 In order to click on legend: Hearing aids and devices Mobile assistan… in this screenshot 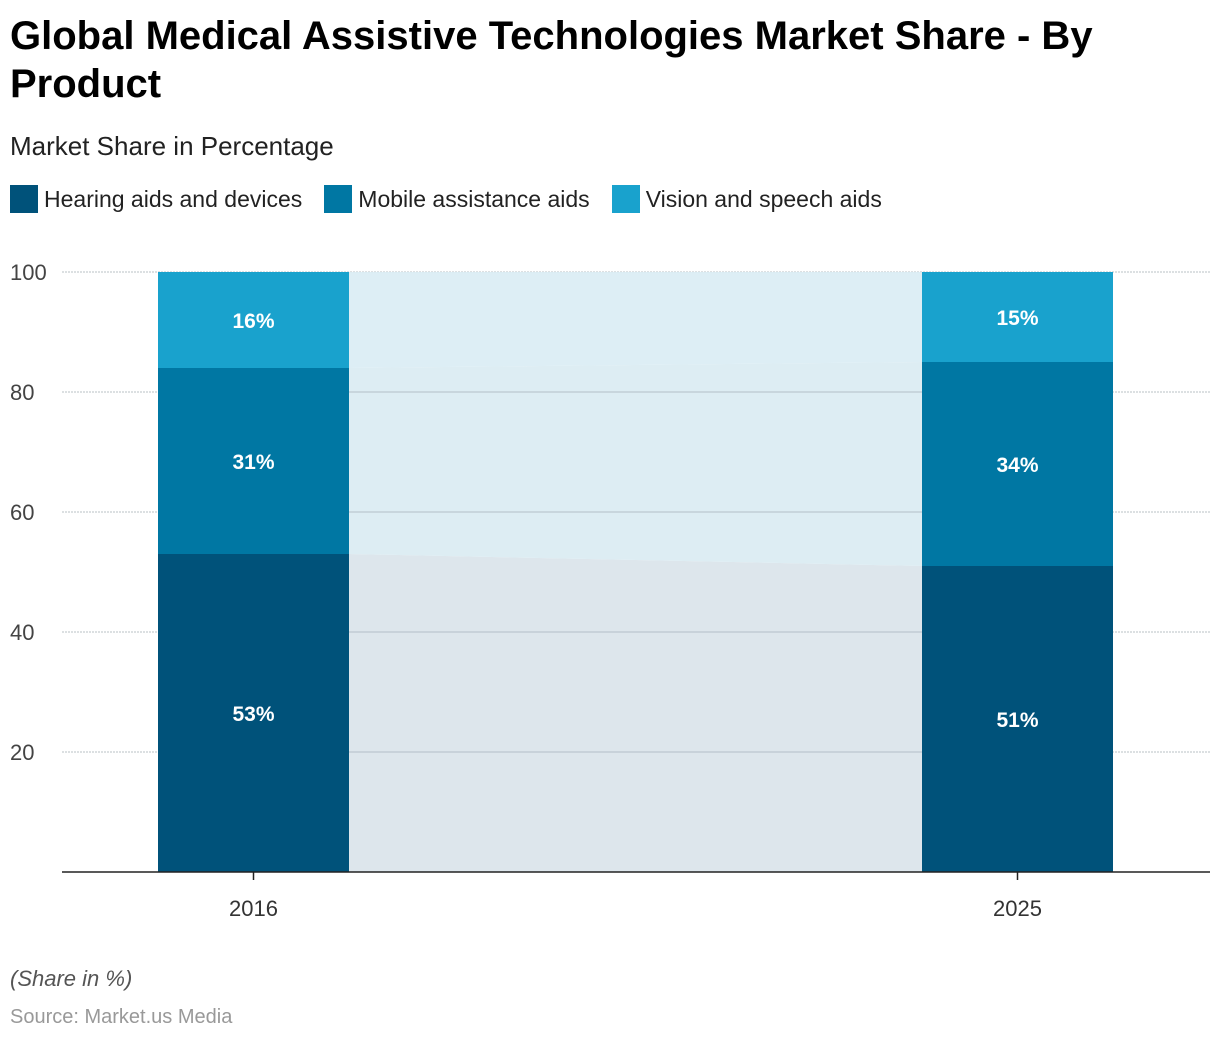, I will do `click(457, 199)`.